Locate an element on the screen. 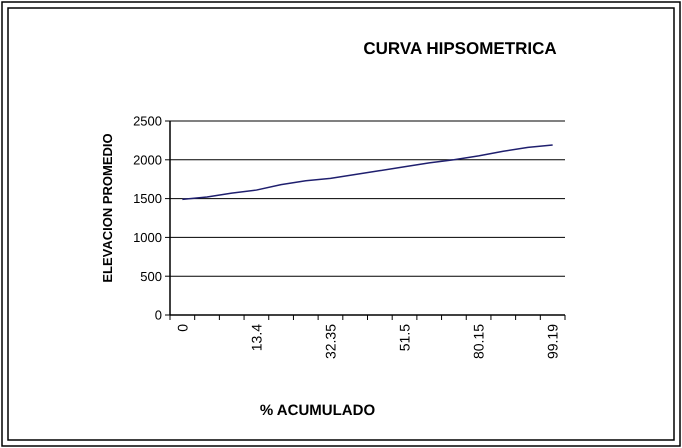  x-tick-label: 51.5 is located at coordinates (404, 338).